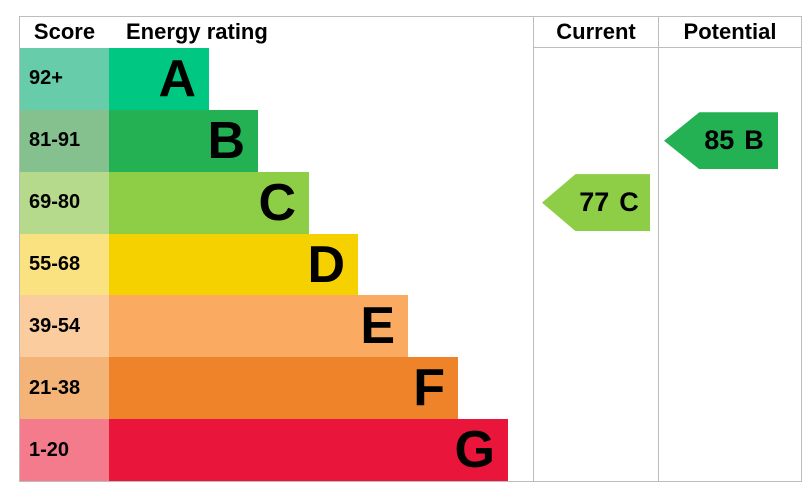 This screenshot has width=810, height=501. Describe the element at coordinates (64, 326) in the screenshot. I see `score-cell: 39-54` at that location.